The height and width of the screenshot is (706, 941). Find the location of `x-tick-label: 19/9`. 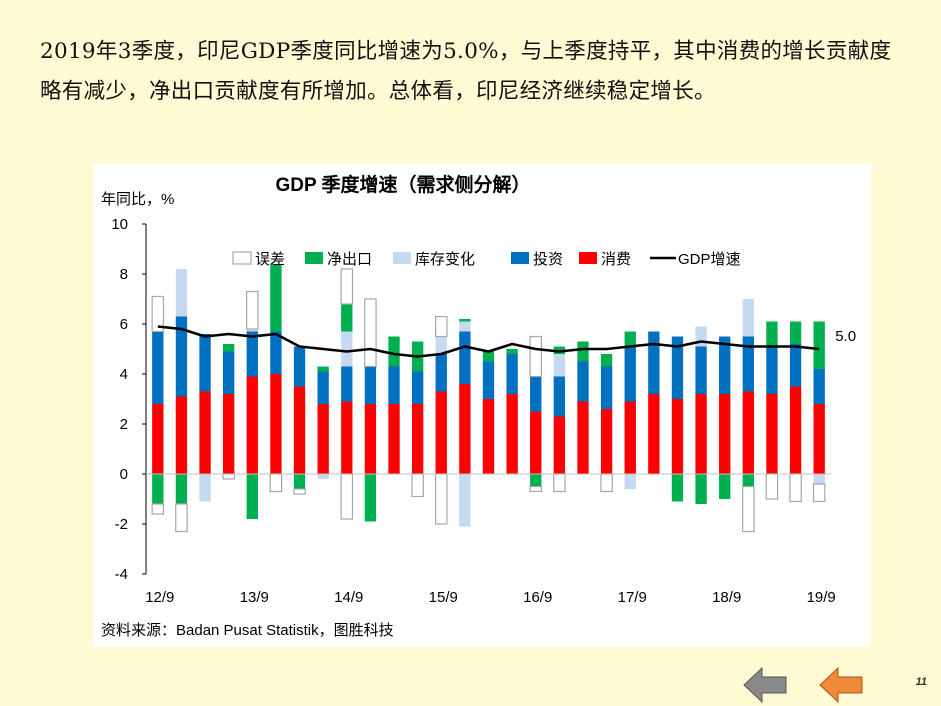

x-tick-label: 19/9 is located at coordinates (821, 597).